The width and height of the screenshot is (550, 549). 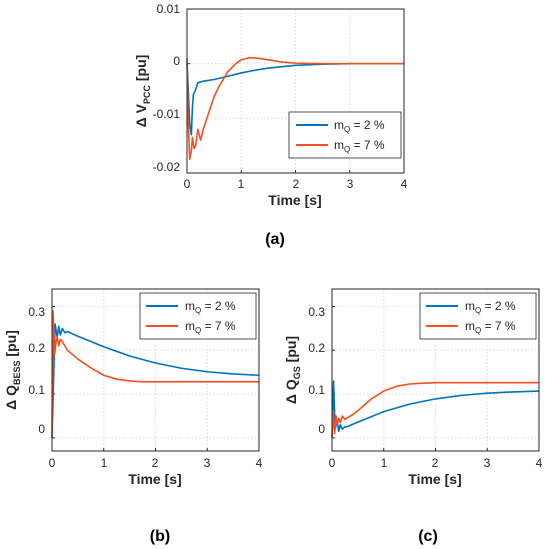 I want to click on panel-a-ylabel: Δ VPCC [pu], so click(x=142, y=91).